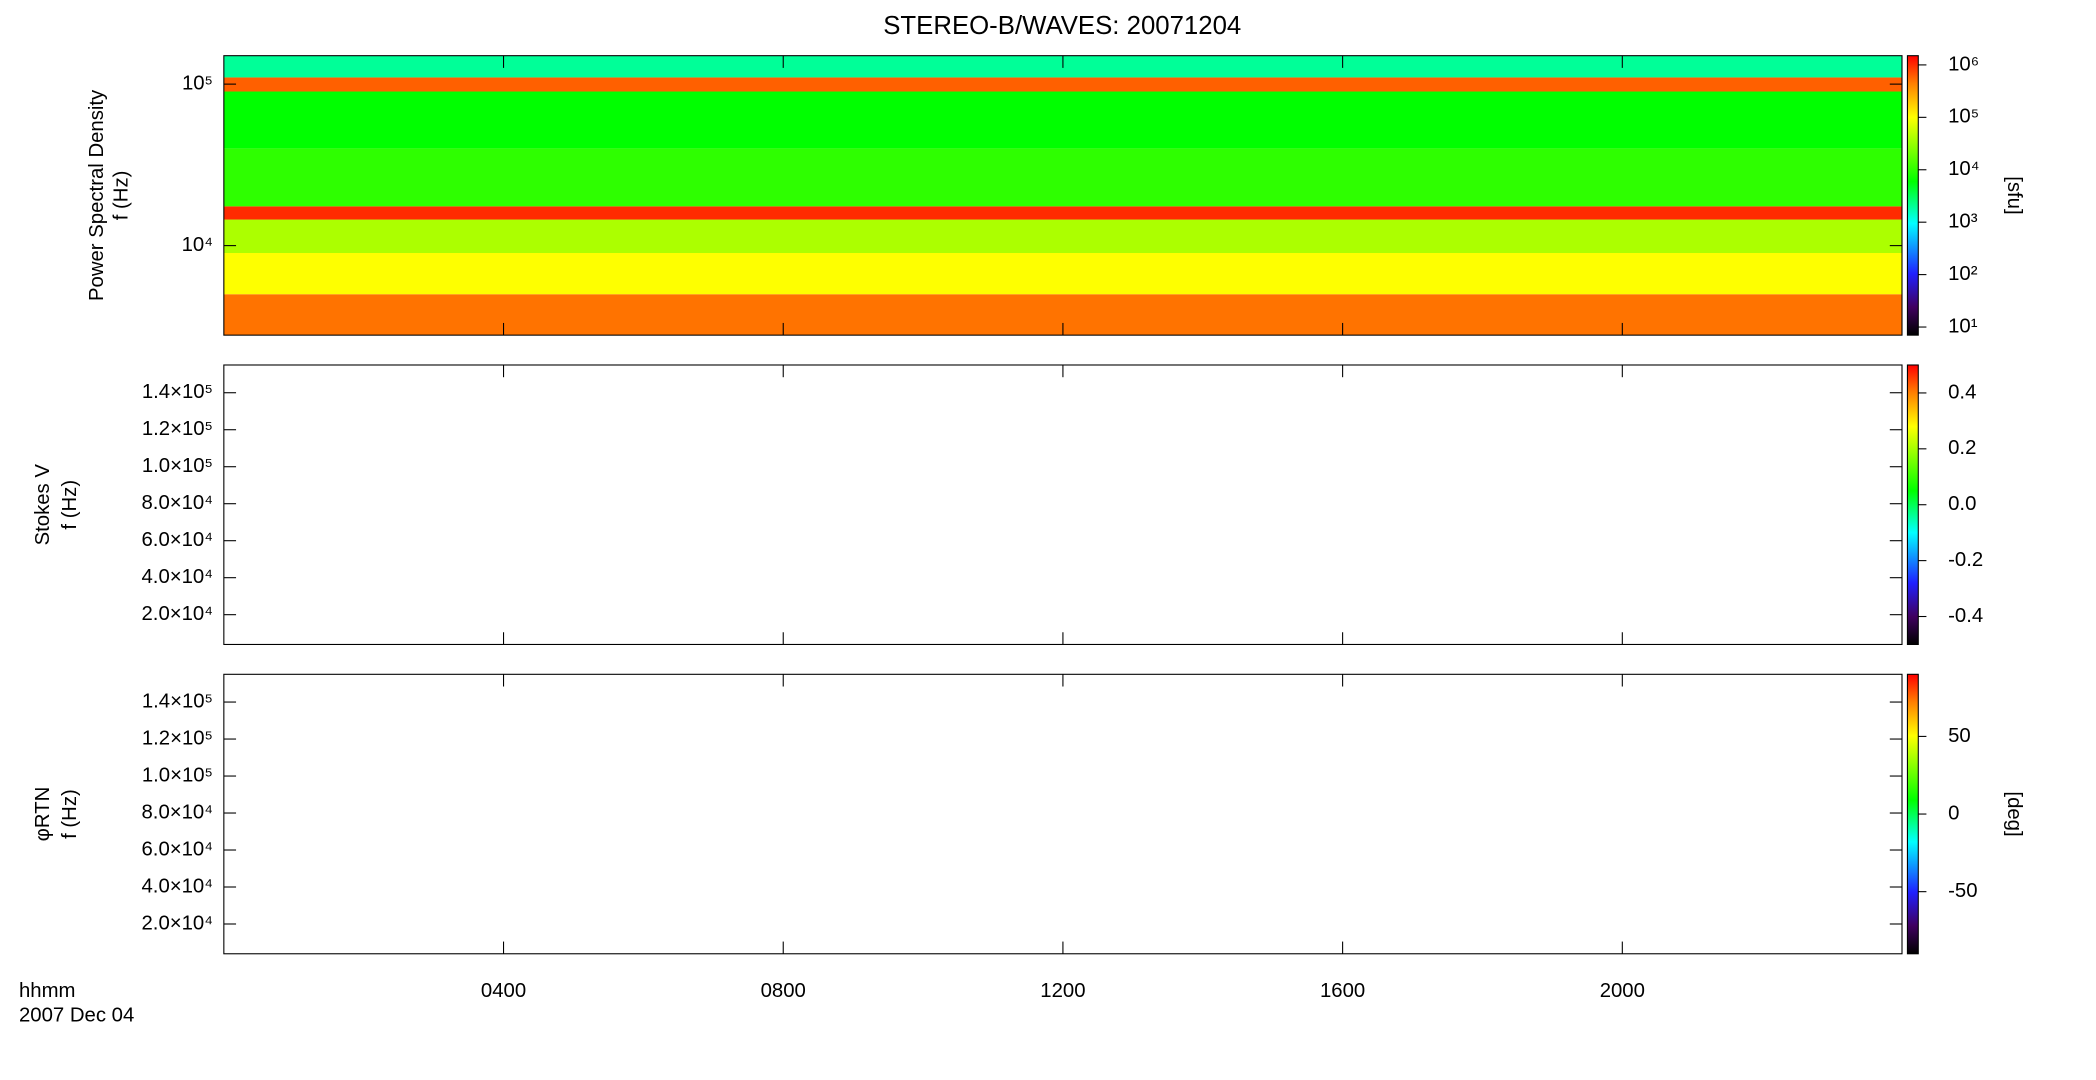  I want to click on colorbar-tick-label: 10³, so click(1963, 222).